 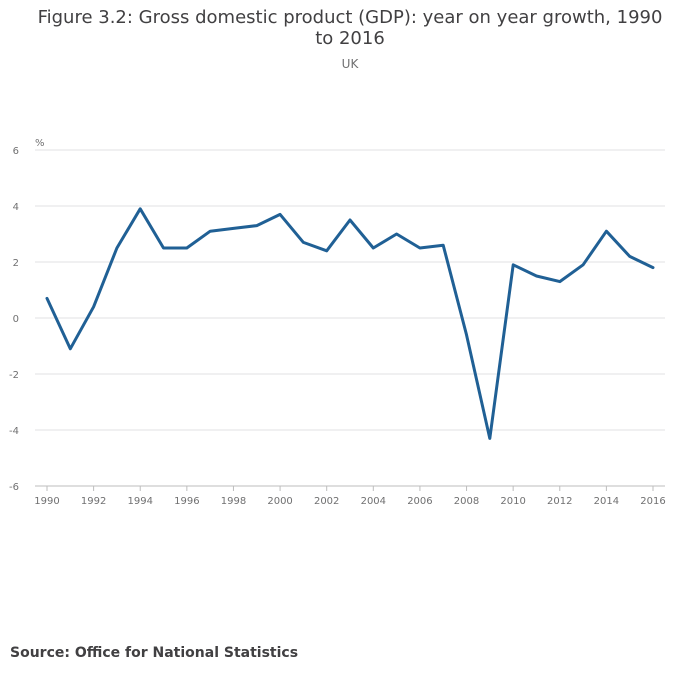 What do you see at coordinates (117, 248) in the screenshot?
I see `data-point-1993: 1993: 2.5%` at bounding box center [117, 248].